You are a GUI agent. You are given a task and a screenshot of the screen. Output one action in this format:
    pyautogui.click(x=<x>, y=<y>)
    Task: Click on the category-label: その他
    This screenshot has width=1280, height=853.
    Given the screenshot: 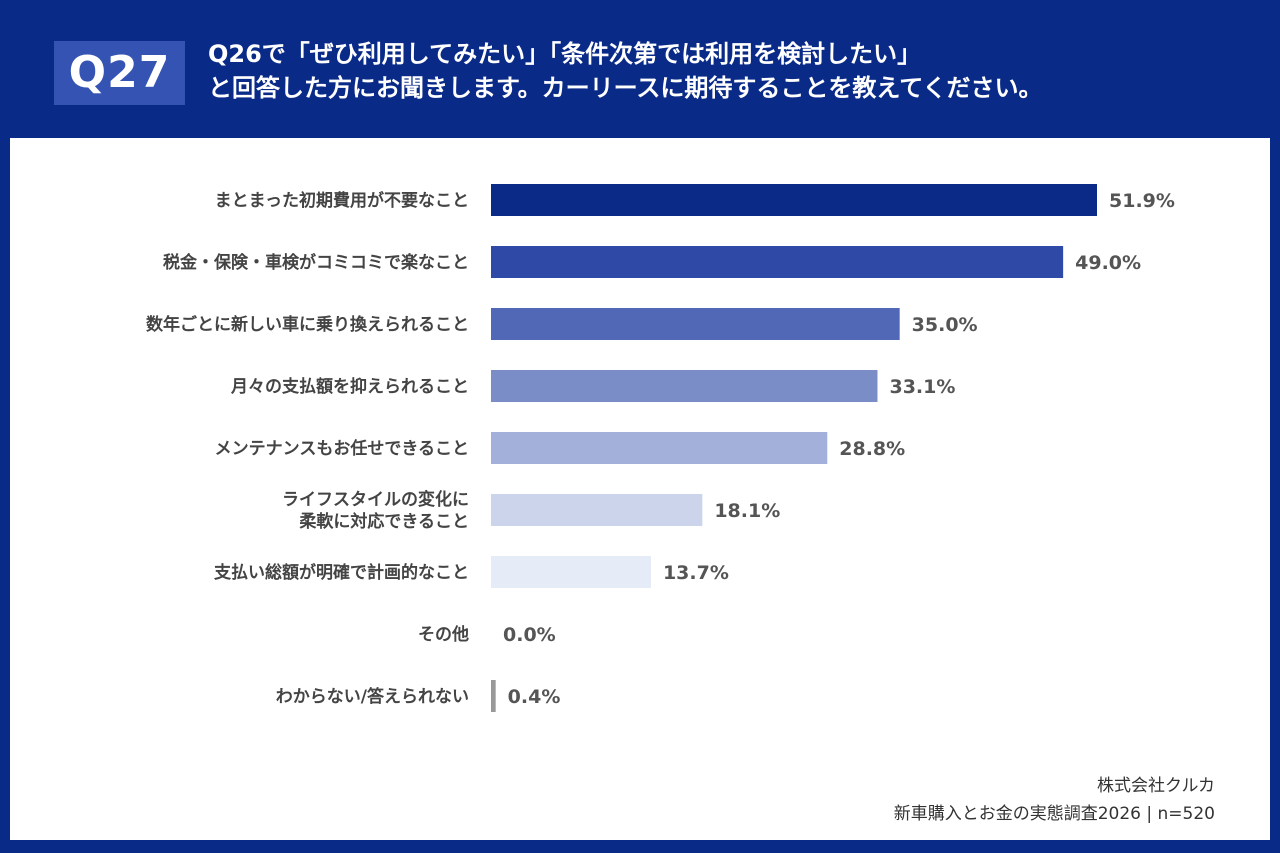 What is the action you would take?
    pyautogui.click(x=443, y=634)
    